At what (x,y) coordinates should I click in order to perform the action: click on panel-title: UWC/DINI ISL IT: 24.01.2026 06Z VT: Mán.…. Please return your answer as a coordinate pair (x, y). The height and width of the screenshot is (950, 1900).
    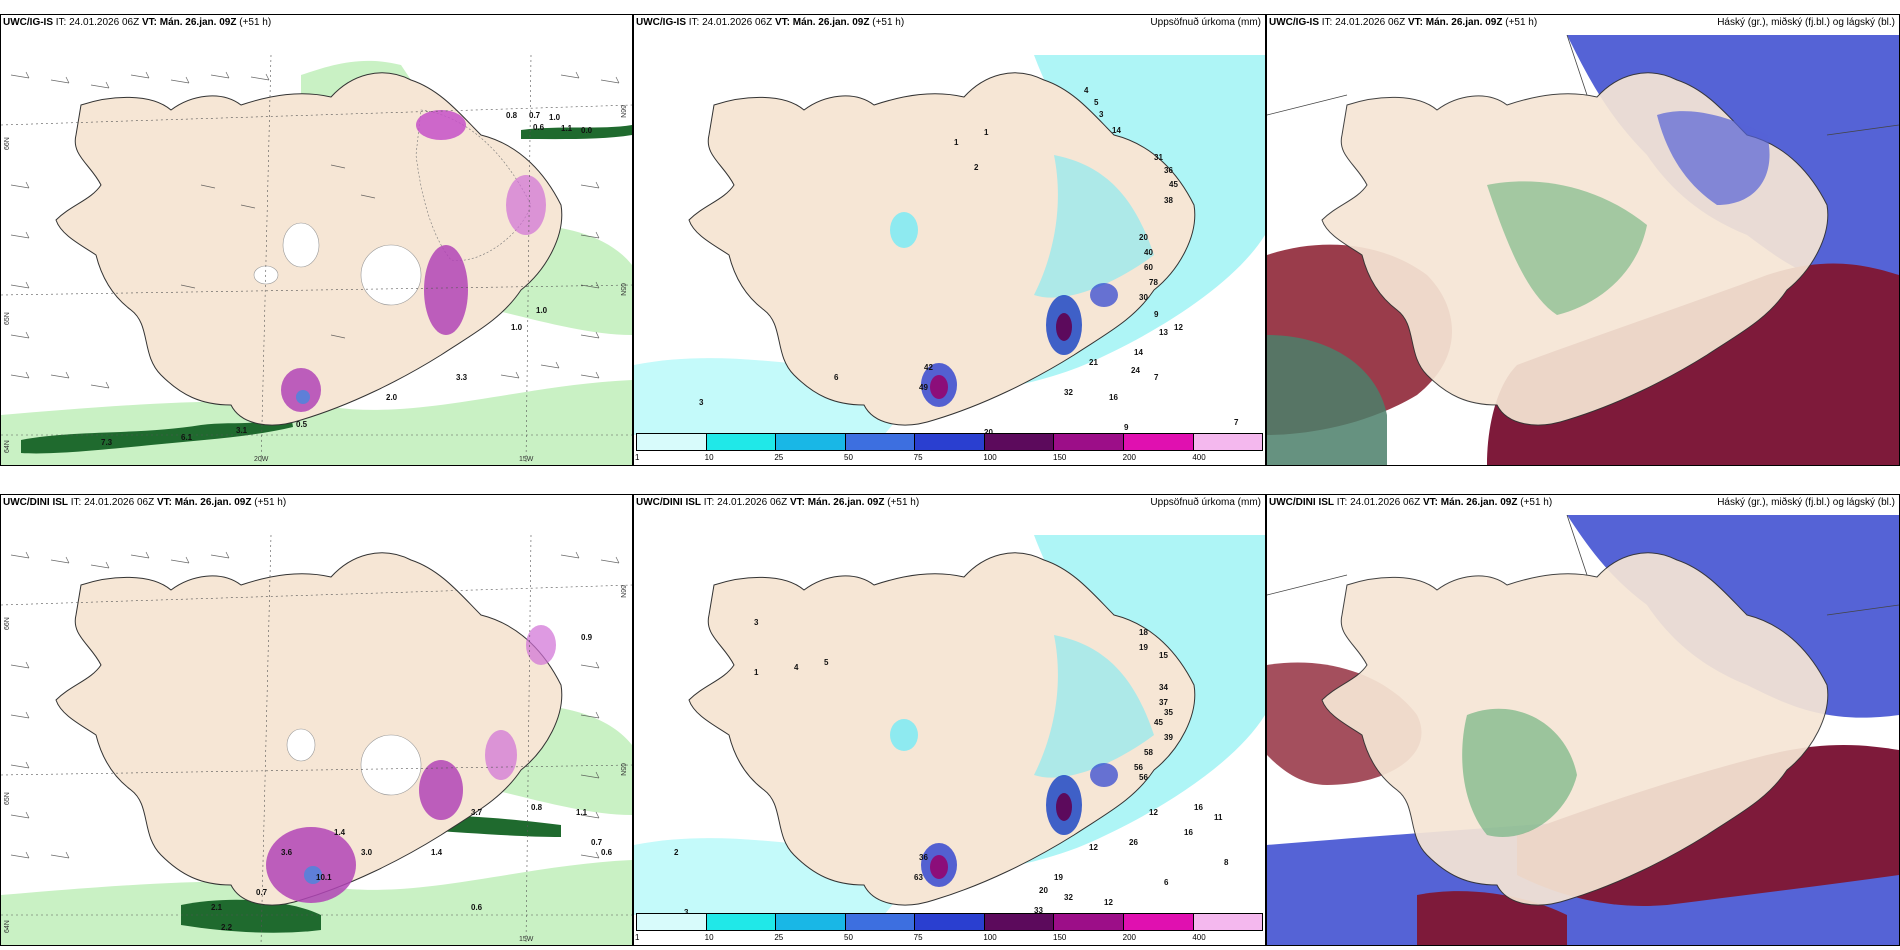
    Looking at the image, I should click on (1410, 503).